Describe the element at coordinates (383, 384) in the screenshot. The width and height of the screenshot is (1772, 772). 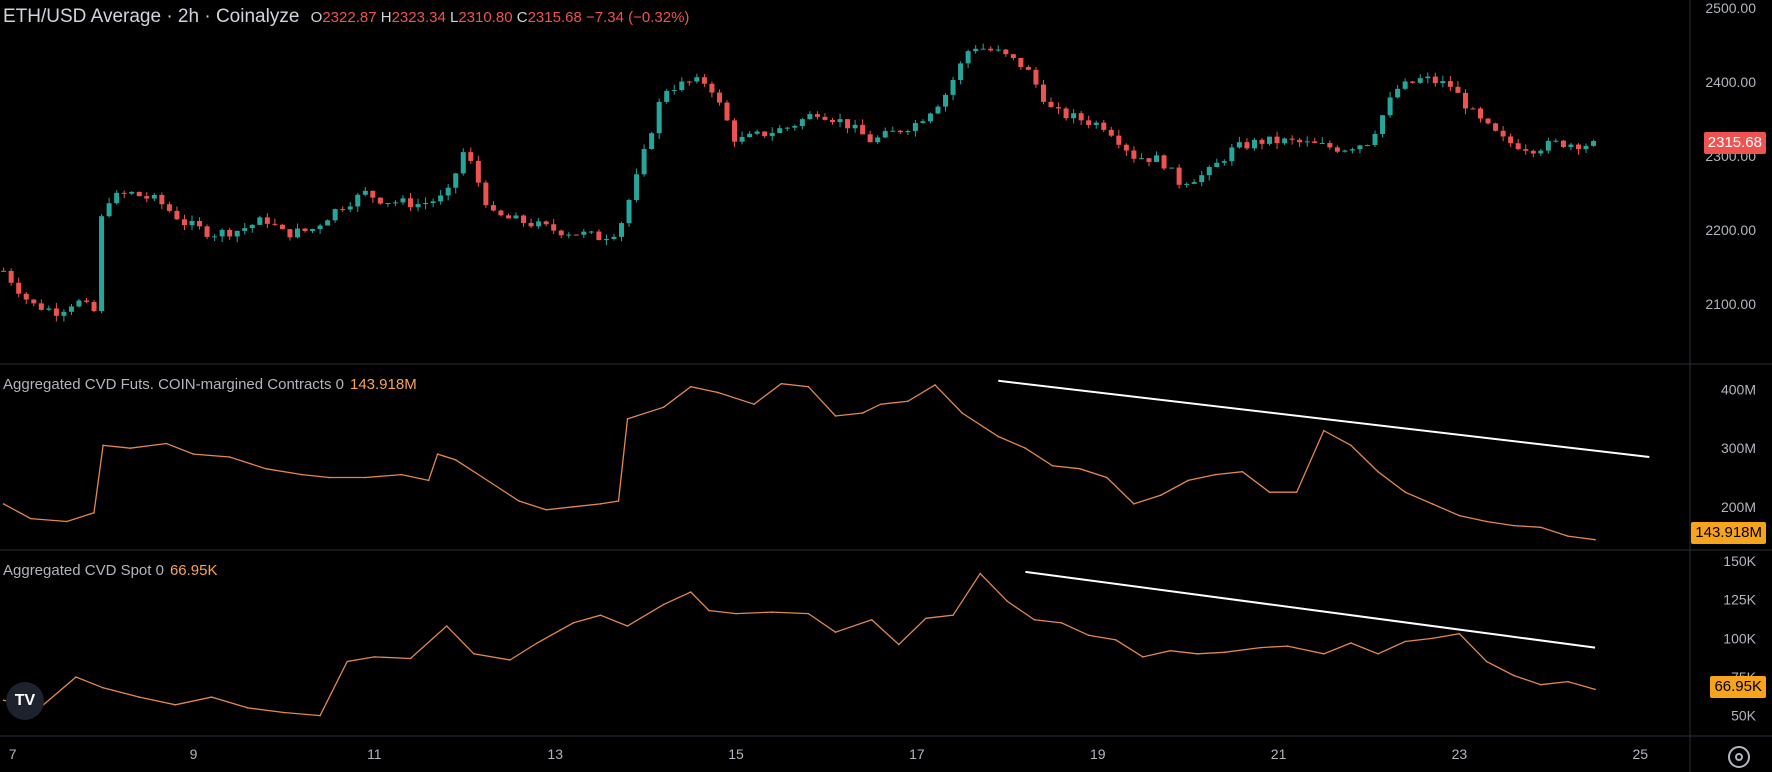
I see `futures-pane-value: 143.918M` at that location.